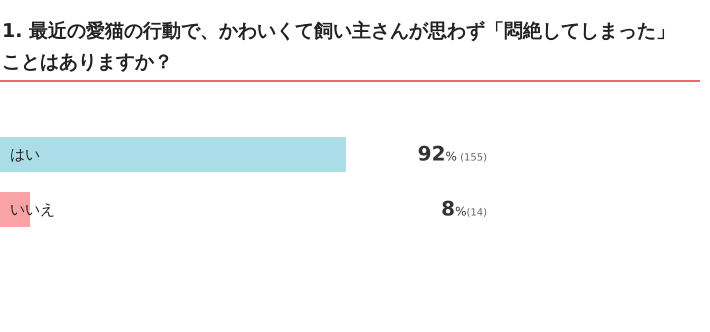 This screenshot has width=710, height=332. What do you see at coordinates (25, 155) in the screenshot?
I see `y-tick-label: はい` at bounding box center [25, 155].